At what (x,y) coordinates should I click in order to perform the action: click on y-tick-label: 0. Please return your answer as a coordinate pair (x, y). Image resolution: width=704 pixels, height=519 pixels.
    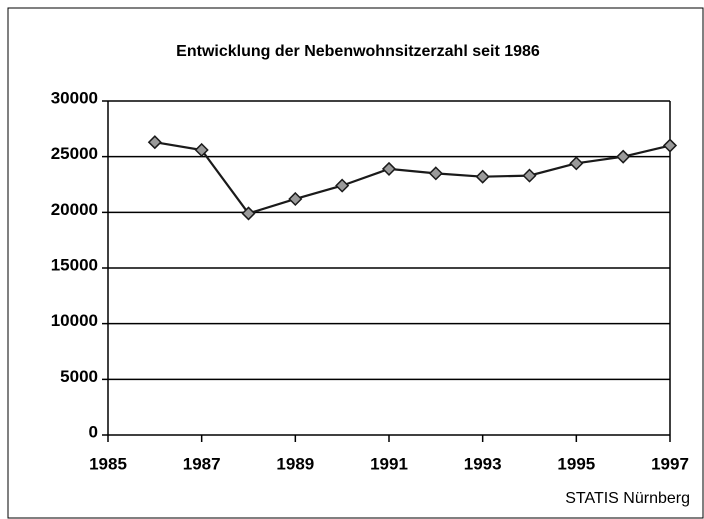
    Looking at the image, I should click on (93, 431).